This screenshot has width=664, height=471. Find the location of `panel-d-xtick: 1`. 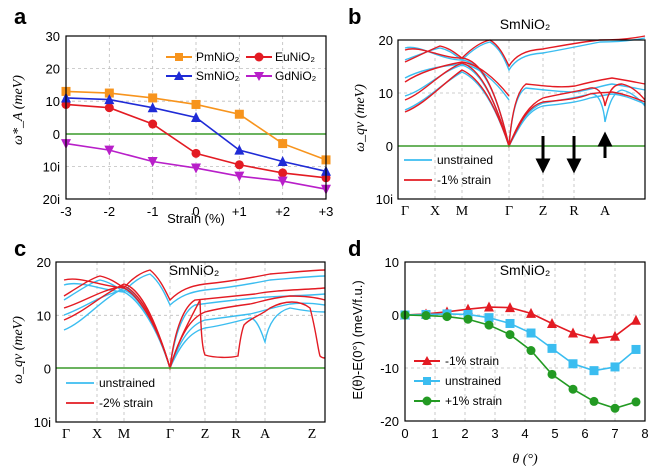

panel-d-xtick: 1 is located at coordinates (434, 433).